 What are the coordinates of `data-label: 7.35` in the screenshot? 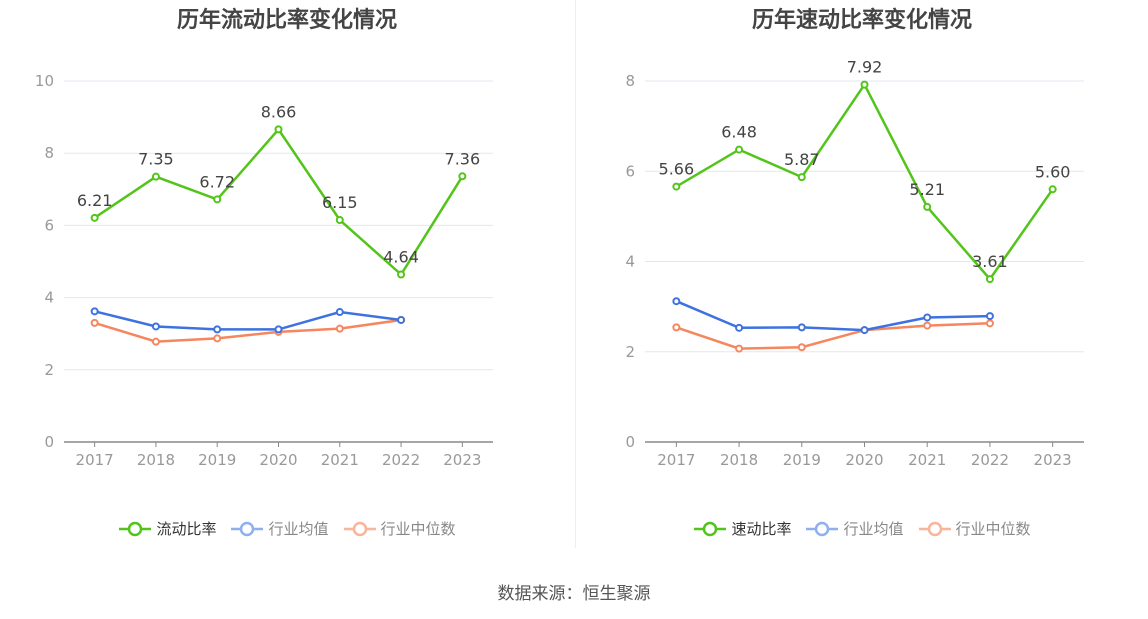 It's located at (156, 159).